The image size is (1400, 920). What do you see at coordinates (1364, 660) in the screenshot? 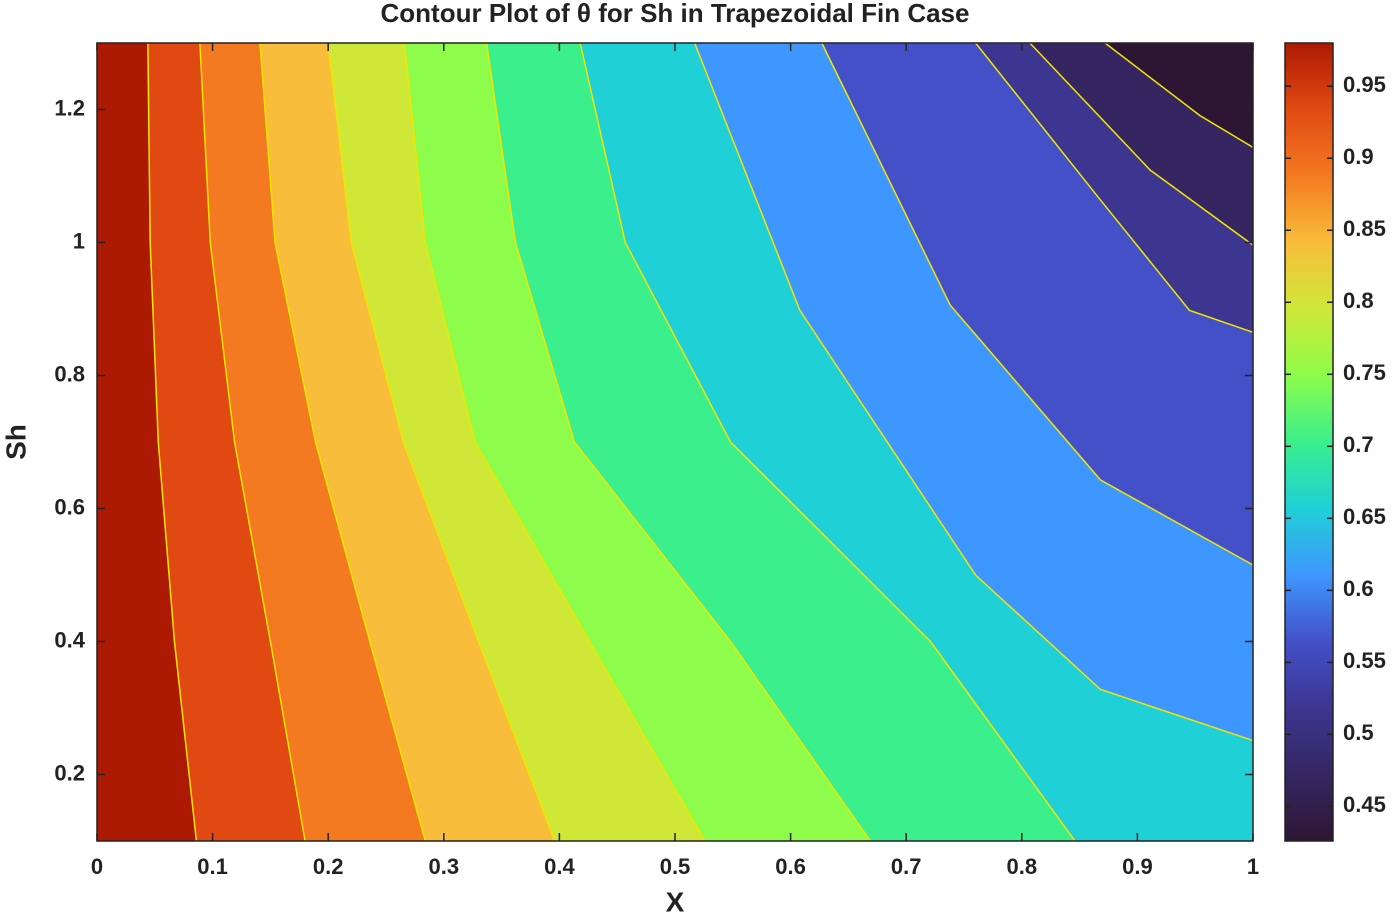
I see `colorbar-tick-label: 0.55` at bounding box center [1364, 660].